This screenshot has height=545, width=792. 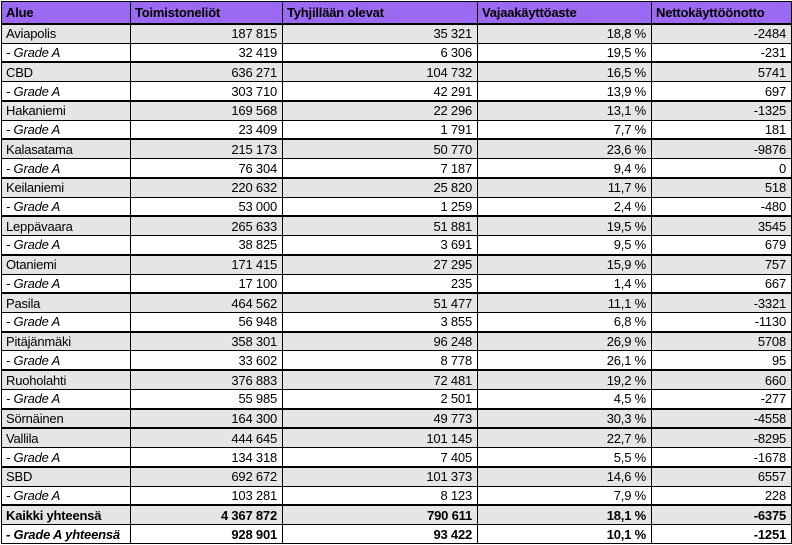 I want to click on vajaakayttoaste-cell: 10,1 %, so click(x=564, y=534).